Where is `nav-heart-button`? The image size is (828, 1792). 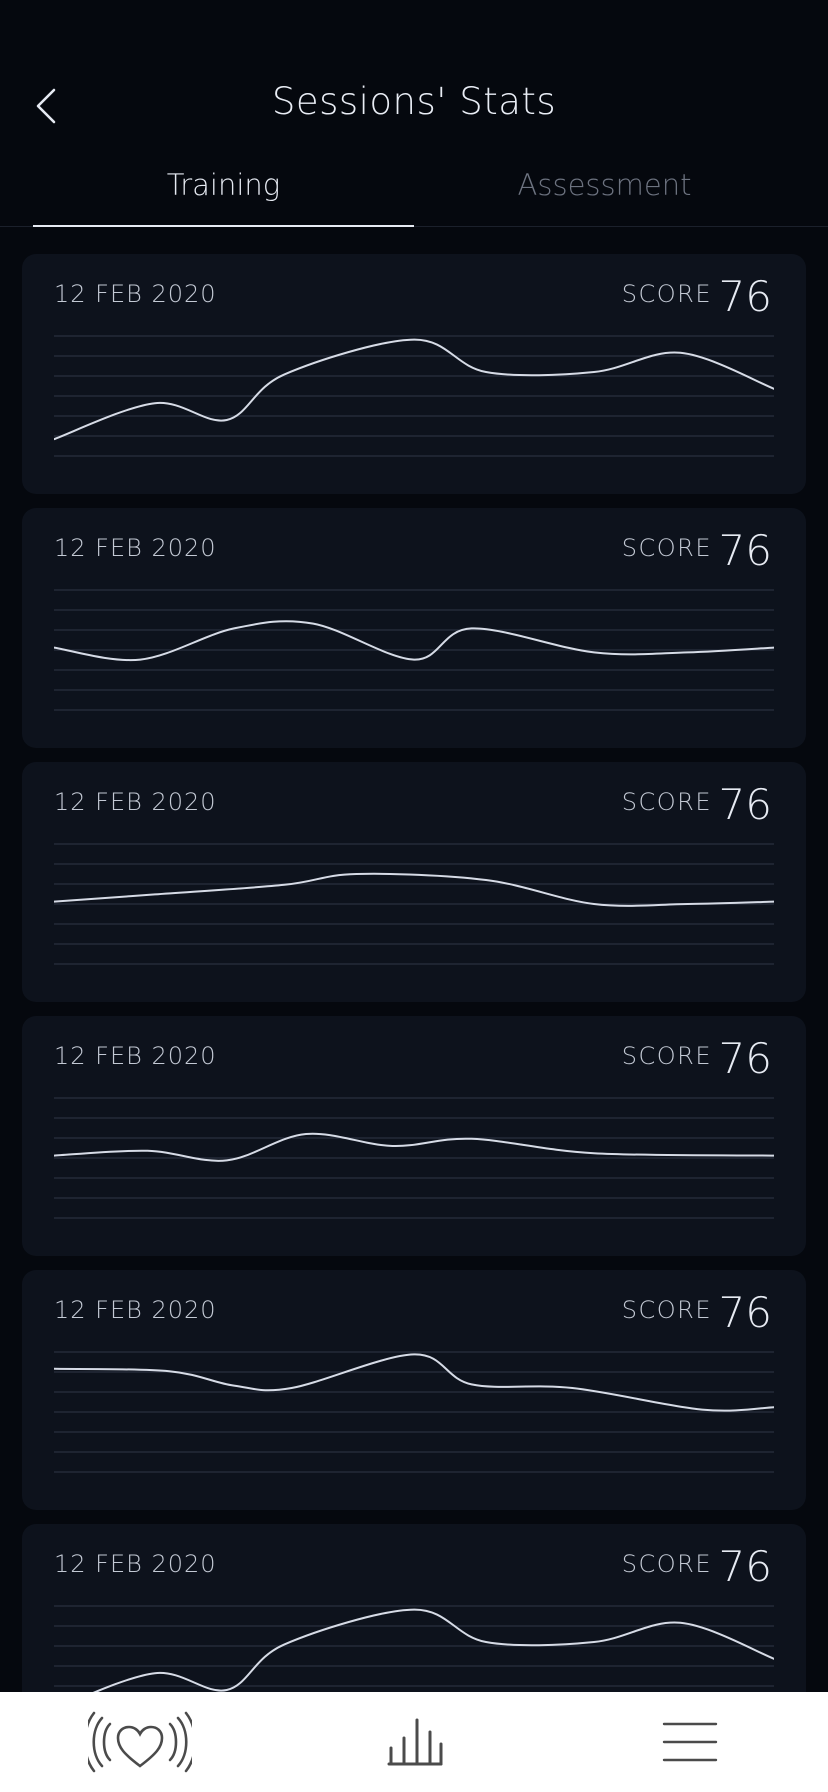 nav-heart-button is located at coordinates (140, 1742).